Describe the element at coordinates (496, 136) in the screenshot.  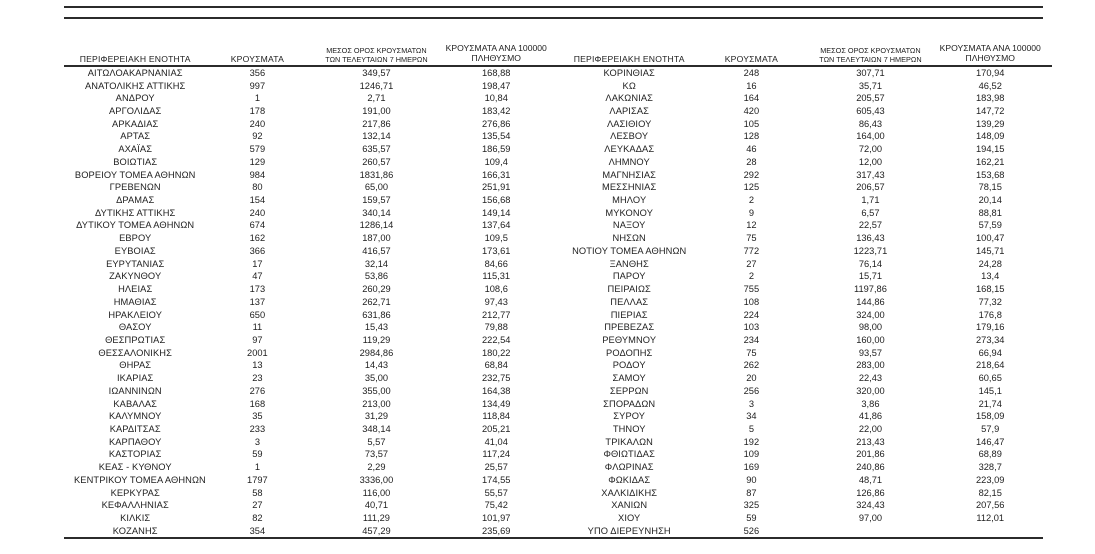
I see `cell-per100k: 135,54` at that location.